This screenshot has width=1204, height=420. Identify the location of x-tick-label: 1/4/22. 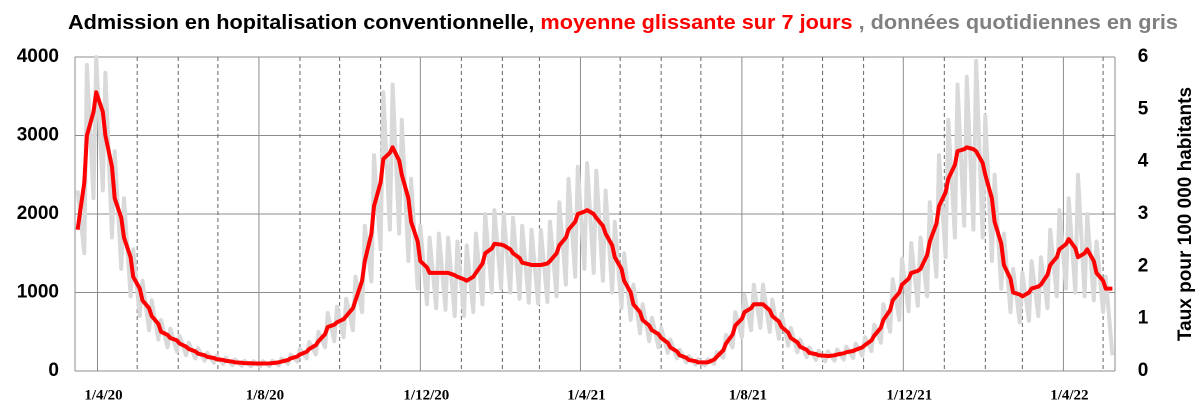
(1069, 395).